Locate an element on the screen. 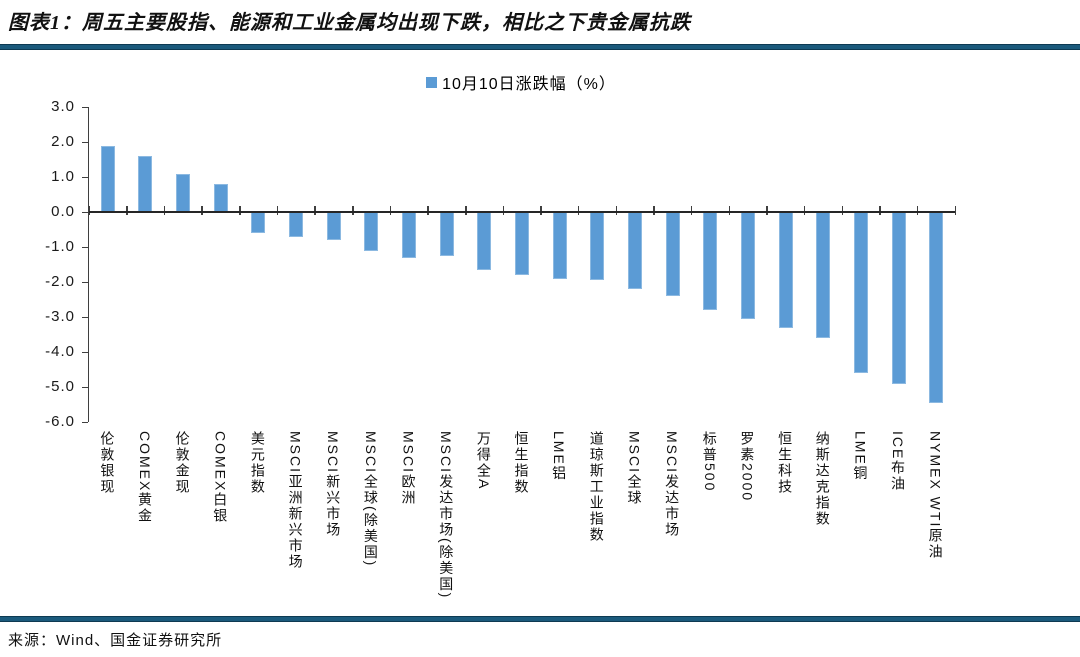  y-axis-tick-label: 0.0 is located at coordinates (63, 211).